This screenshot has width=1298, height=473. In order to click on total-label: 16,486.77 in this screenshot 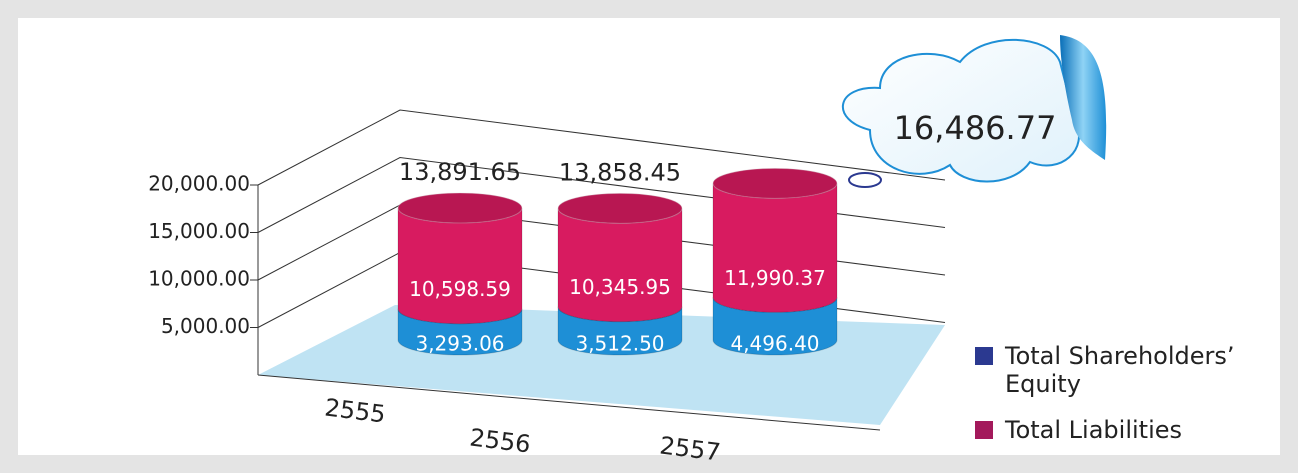, I will do `click(975, 128)`.